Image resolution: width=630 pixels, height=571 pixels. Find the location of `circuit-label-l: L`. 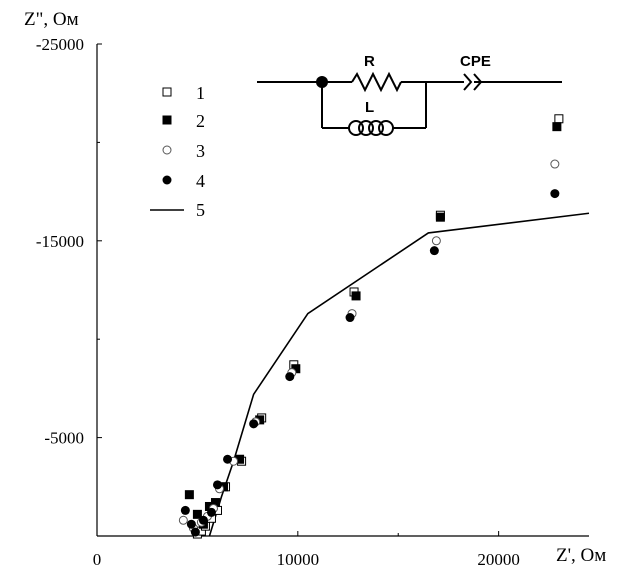

circuit-label-l: L is located at coordinates (369, 107).